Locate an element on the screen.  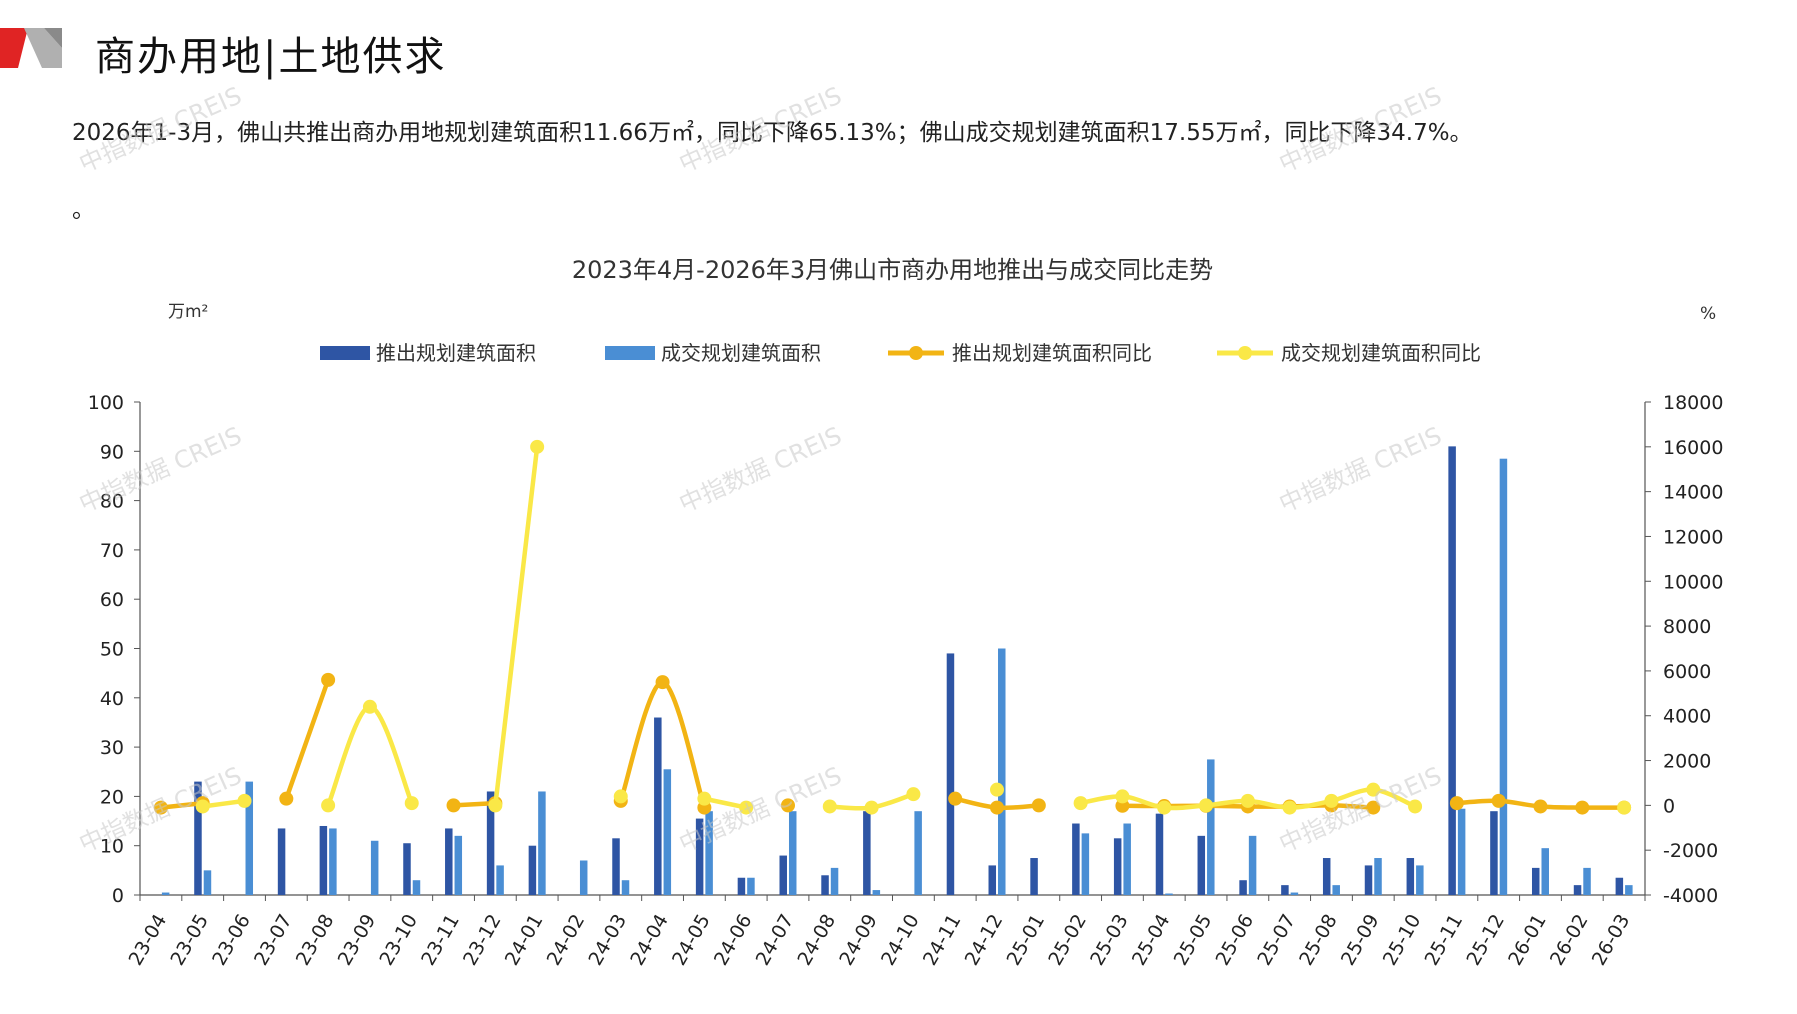
x-tick-label: 25-03 is located at coordinates (1109, 940).